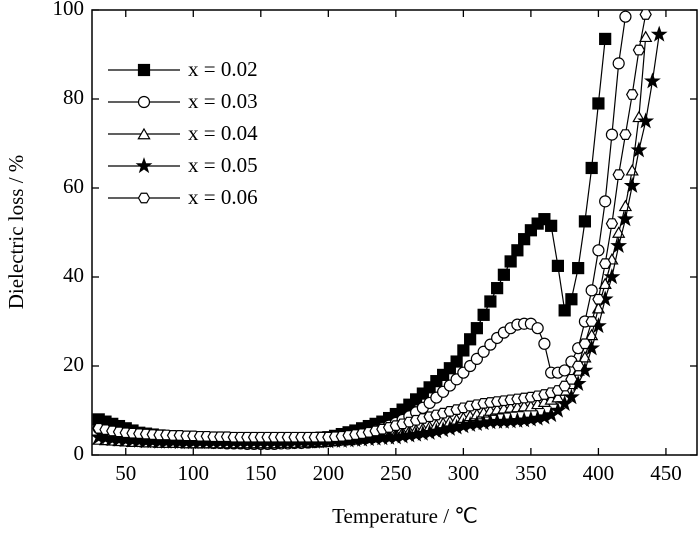  What do you see at coordinates (531, 473) in the screenshot?
I see `x-tick-label: 350` at bounding box center [531, 473].